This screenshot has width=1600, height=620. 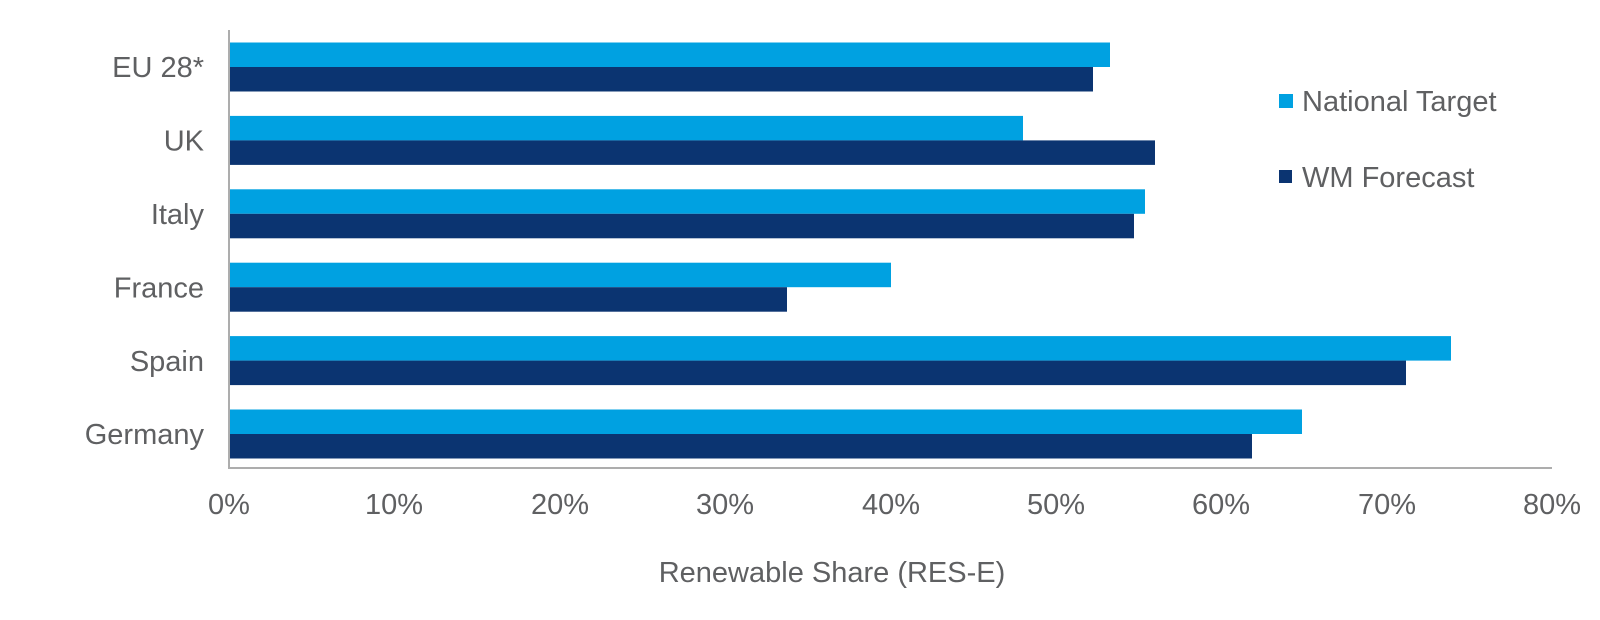 What do you see at coordinates (560, 505) in the screenshot?
I see `svg-text: 20%` at bounding box center [560, 505].